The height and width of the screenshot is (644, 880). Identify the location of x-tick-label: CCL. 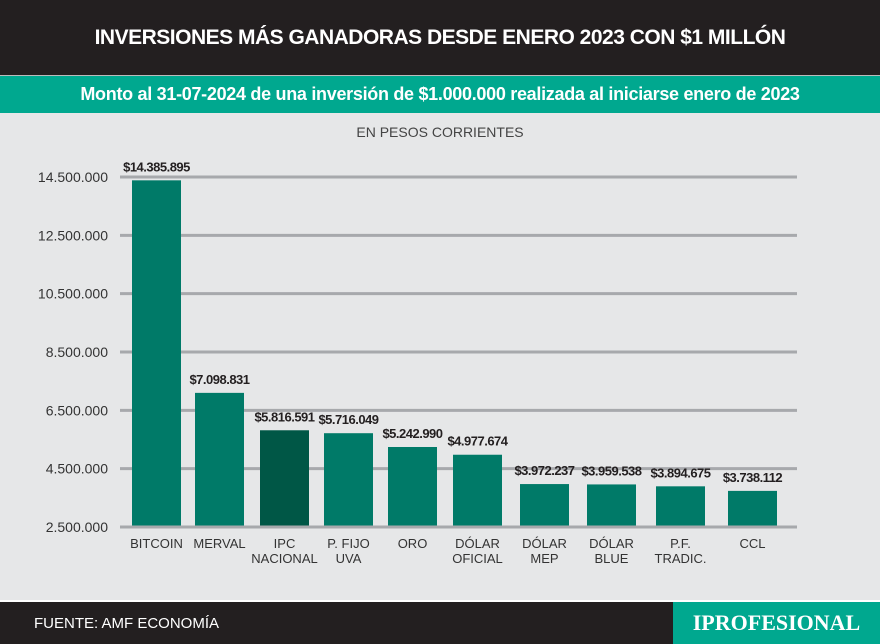
(752, 543).